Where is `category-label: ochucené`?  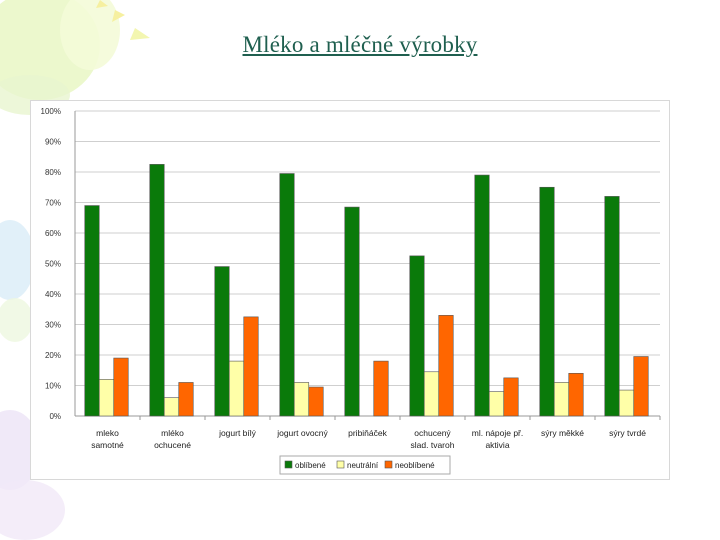 category-label: ochucené is located at coordinates (172, 445).